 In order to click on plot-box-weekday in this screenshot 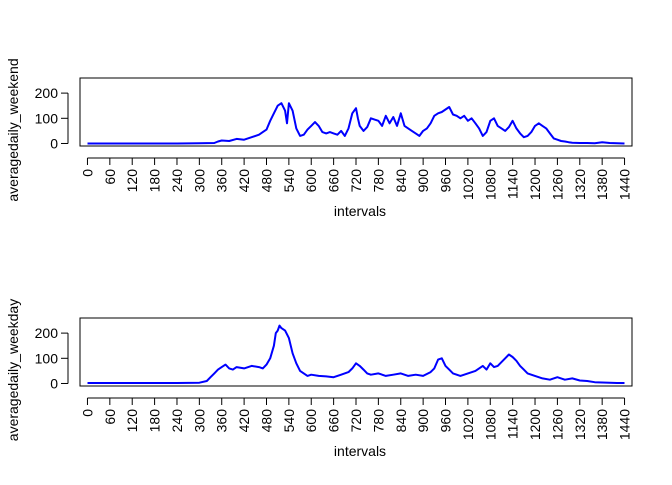, I will do `click(356, 352)`.